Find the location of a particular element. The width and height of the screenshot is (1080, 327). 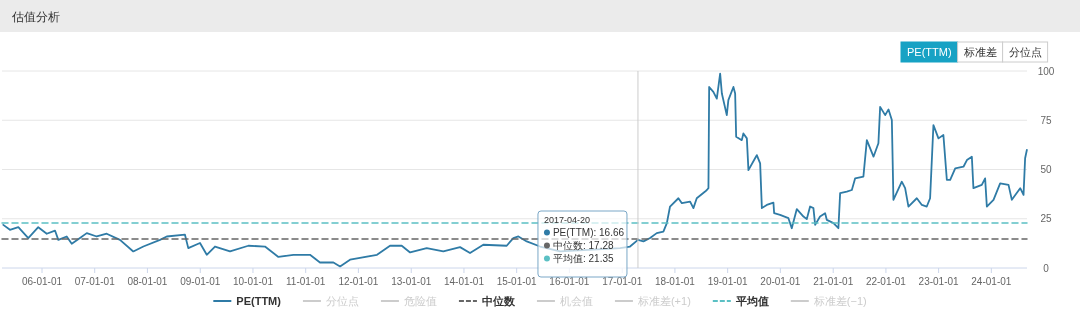

x-tick-label: 13-01-01 is located at coordinates (411, 281).